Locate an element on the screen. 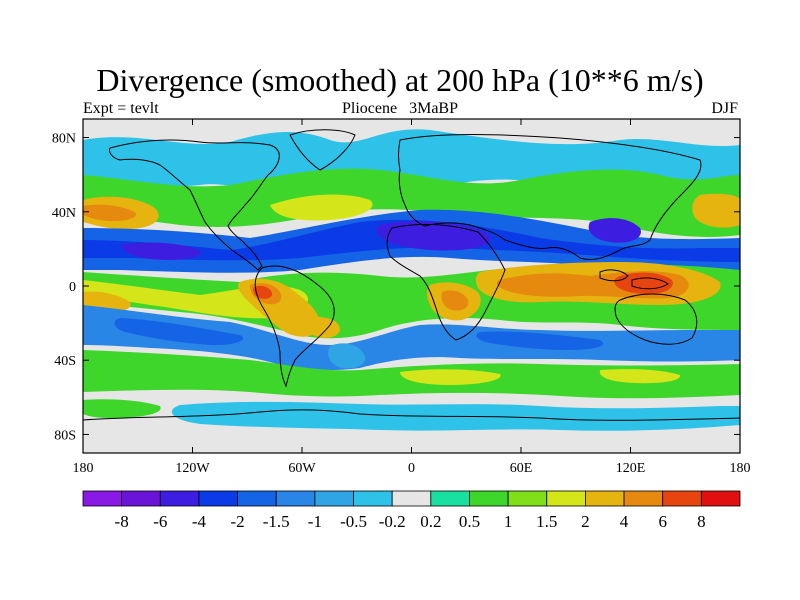 Image resolution: width=800 pixels, height=600 pixels. colorbar-label: -1.5 is located at coordinates (276, 521).